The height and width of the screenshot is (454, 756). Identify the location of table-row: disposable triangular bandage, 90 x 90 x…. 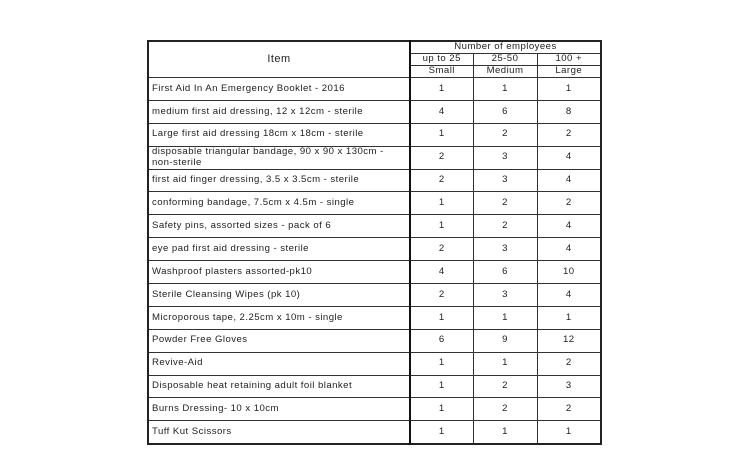
(374, 157).